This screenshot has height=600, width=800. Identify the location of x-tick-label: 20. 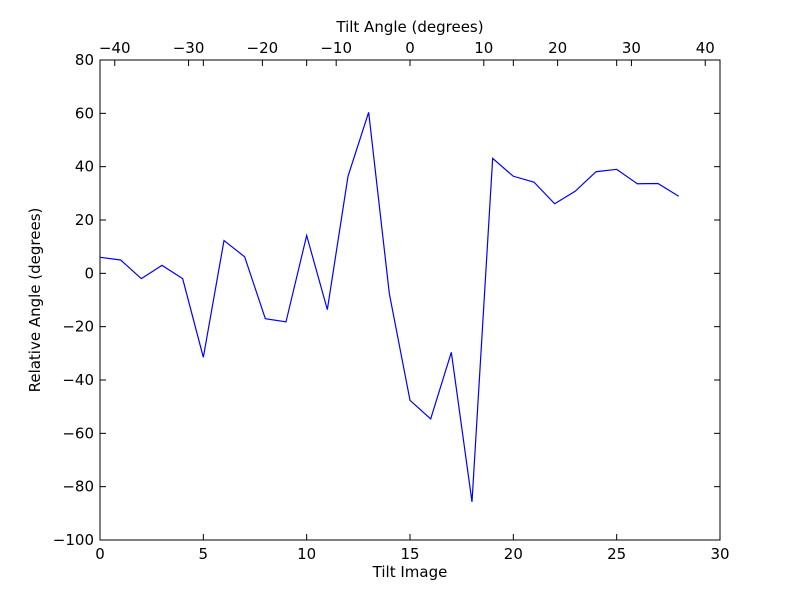
(513, 554).